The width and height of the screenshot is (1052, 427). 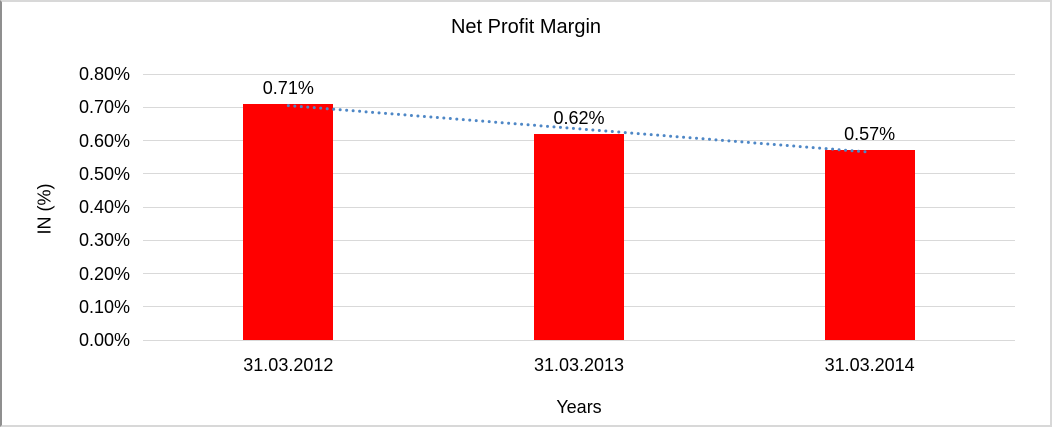 What do you see at coordinates (526, 27) in the screenshot?
I see `chart-title: Net Profit Margin` at bounding box center [526, 27].